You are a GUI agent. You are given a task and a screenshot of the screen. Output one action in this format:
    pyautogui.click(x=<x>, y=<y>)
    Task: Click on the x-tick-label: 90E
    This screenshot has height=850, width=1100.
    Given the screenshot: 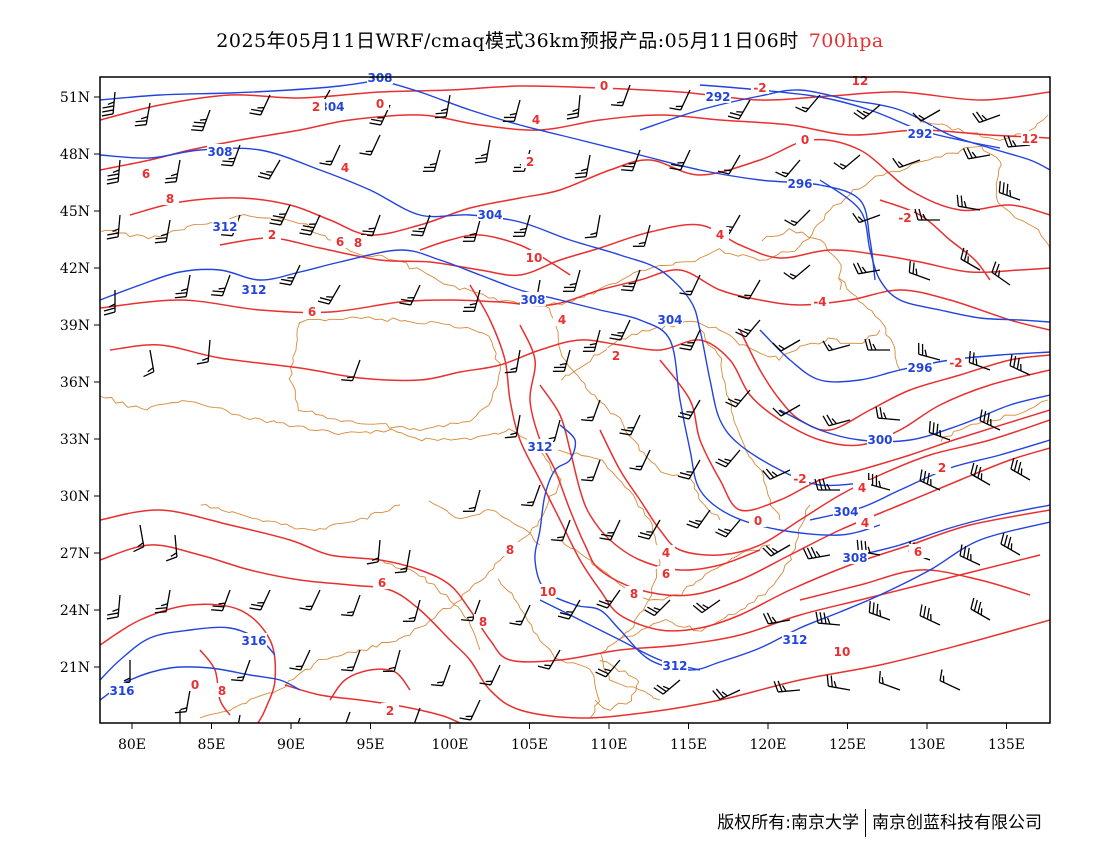 What is the action you would take?
    pyautogui.click(x=291, y=745)
    